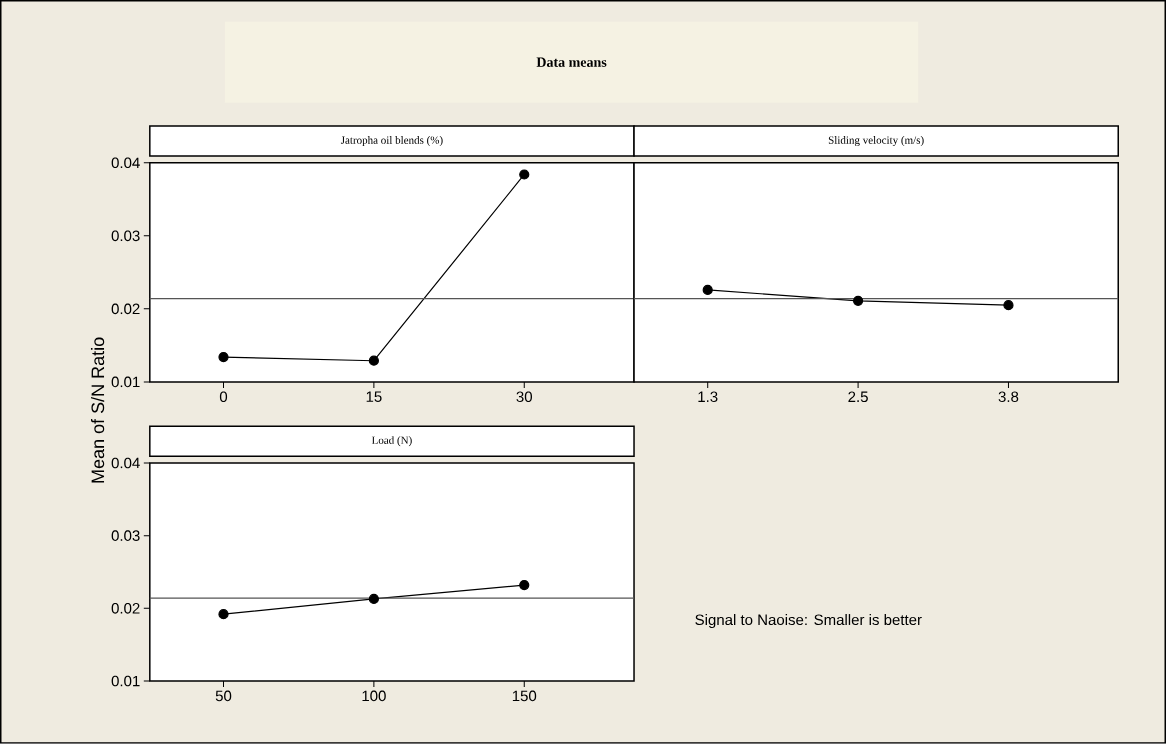 The image size is (1166, 744). What do you see at coordinates (808, 621) in the screenshot?
I see `text: Signal to Naoise: Smaller is better` at bounding box center [808, 621].